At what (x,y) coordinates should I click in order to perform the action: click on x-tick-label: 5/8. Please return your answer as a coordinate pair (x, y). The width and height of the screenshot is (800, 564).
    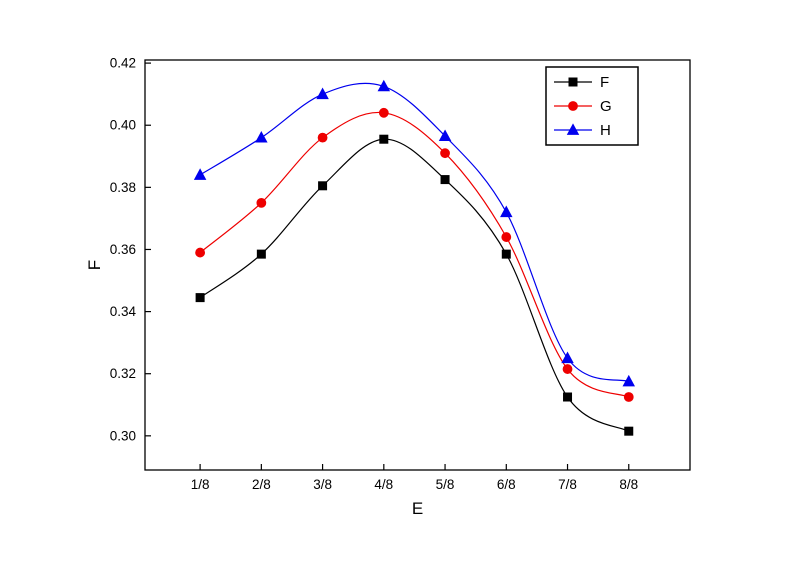
    Looking at the image, I should click on (445, 484).